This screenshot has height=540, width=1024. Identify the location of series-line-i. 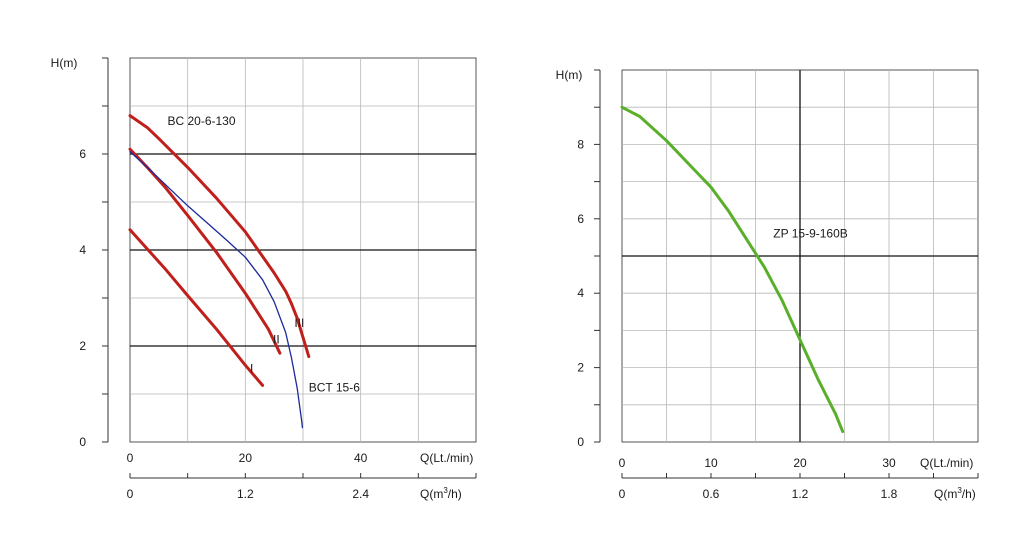
(196, 307).